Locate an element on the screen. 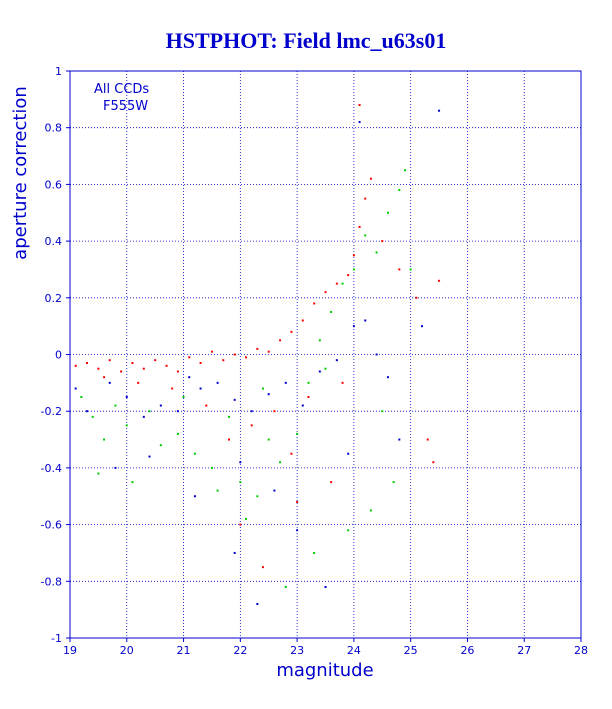 Image resolution: width=612 pixels, height=709 pixels. y-tick-label: 0.6 is located at coordinates (54, 184).